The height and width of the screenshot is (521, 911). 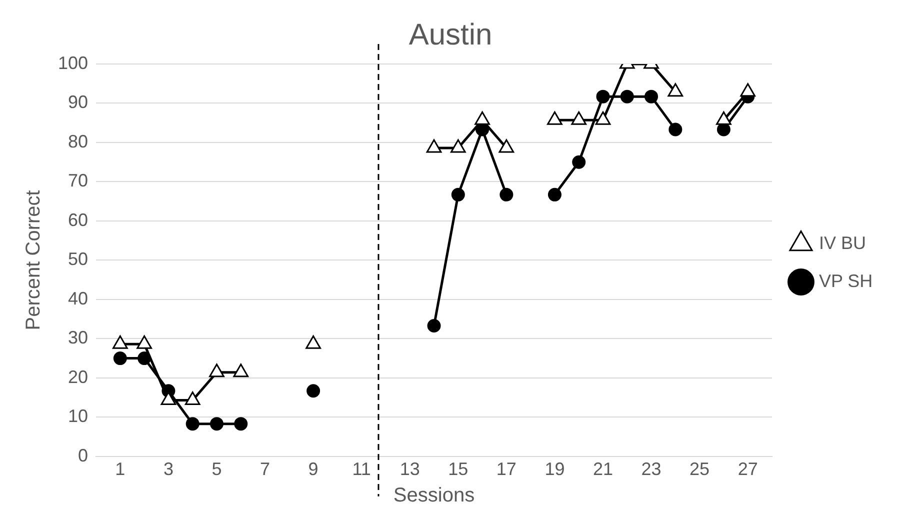 What do you see at coordinates (120, 469) in the screenshot?
I see `x-tick-label: 1` at bounding box center [120, 469].